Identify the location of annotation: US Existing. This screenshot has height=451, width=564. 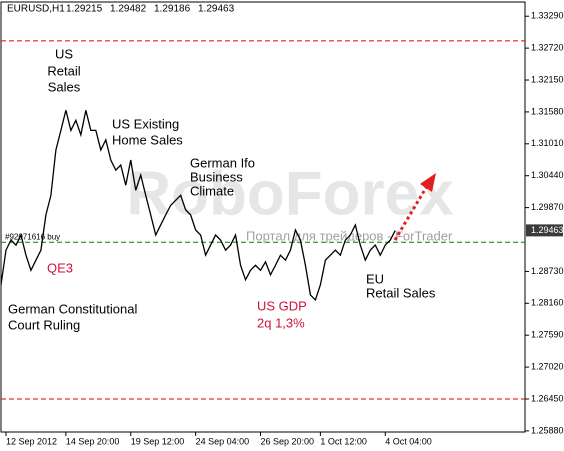
(145, 123).